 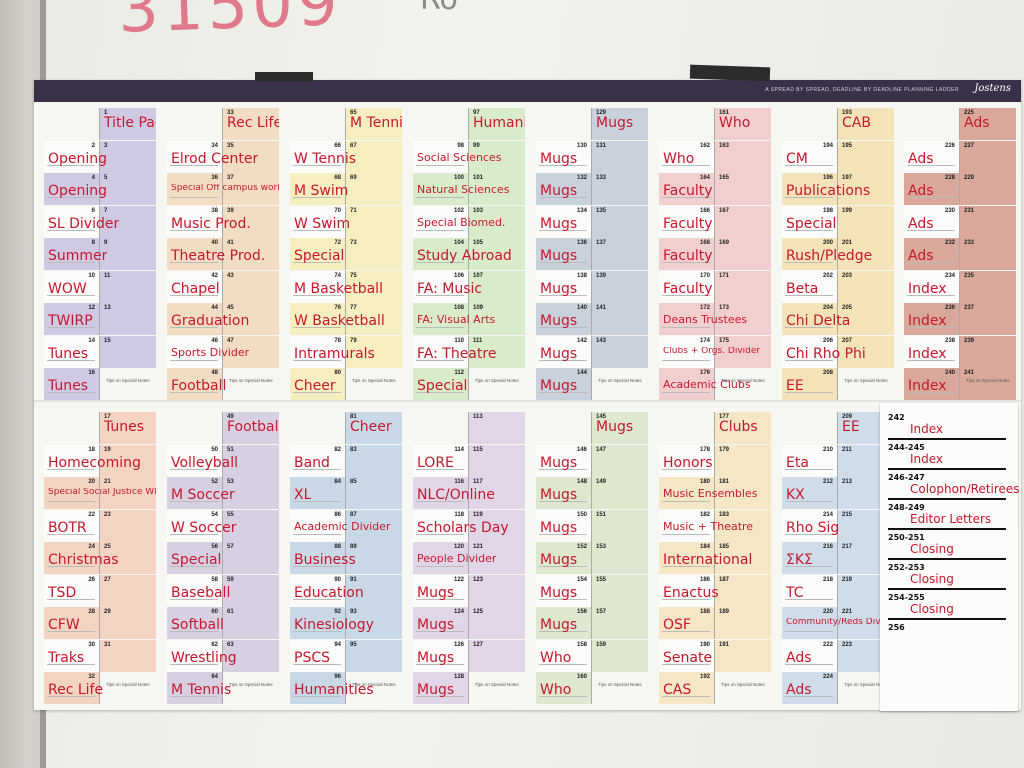 I want to click on page-number: 86, so click(x=337, y=514).